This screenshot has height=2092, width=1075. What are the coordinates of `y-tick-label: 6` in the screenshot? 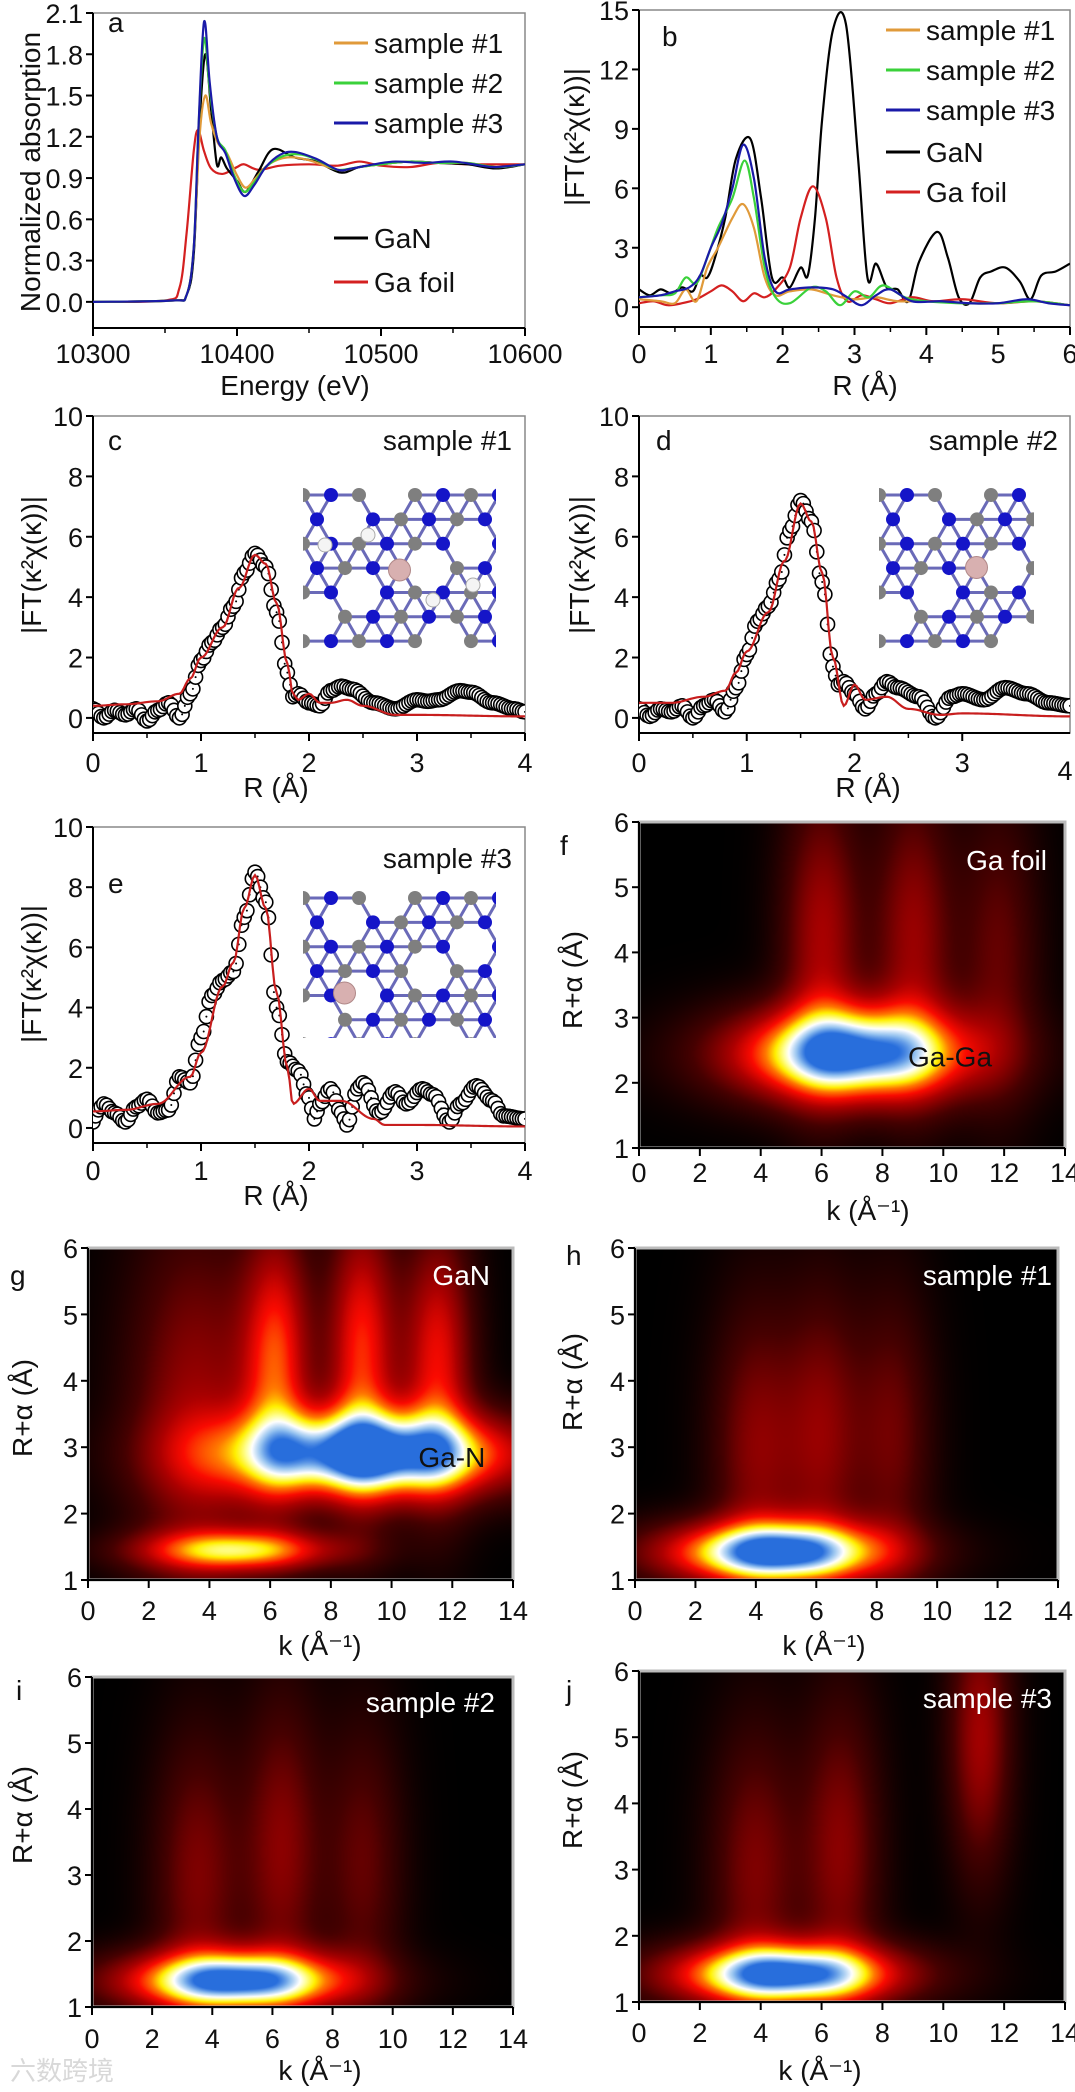 It's located at (617, 1249).